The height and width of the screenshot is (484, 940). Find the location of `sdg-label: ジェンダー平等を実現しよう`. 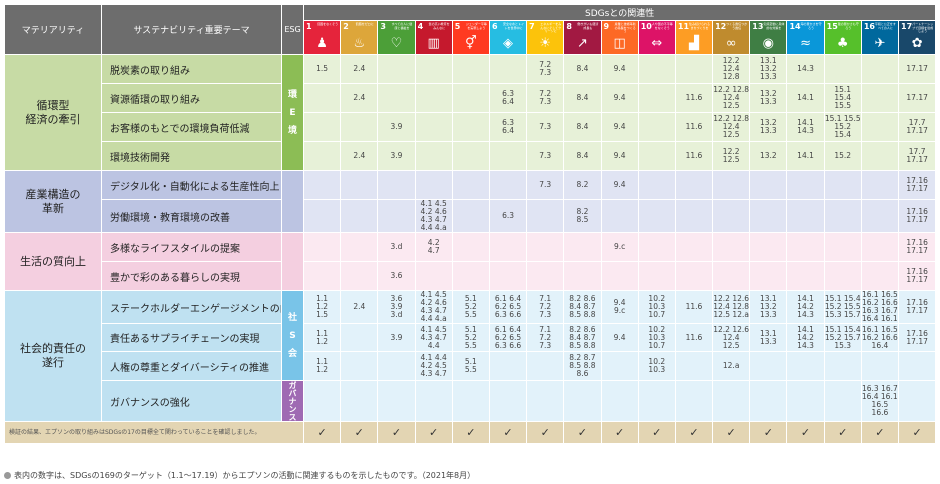

sdg-label: ジェンダー平等を実現しよう is located at coordinates (476, 26).